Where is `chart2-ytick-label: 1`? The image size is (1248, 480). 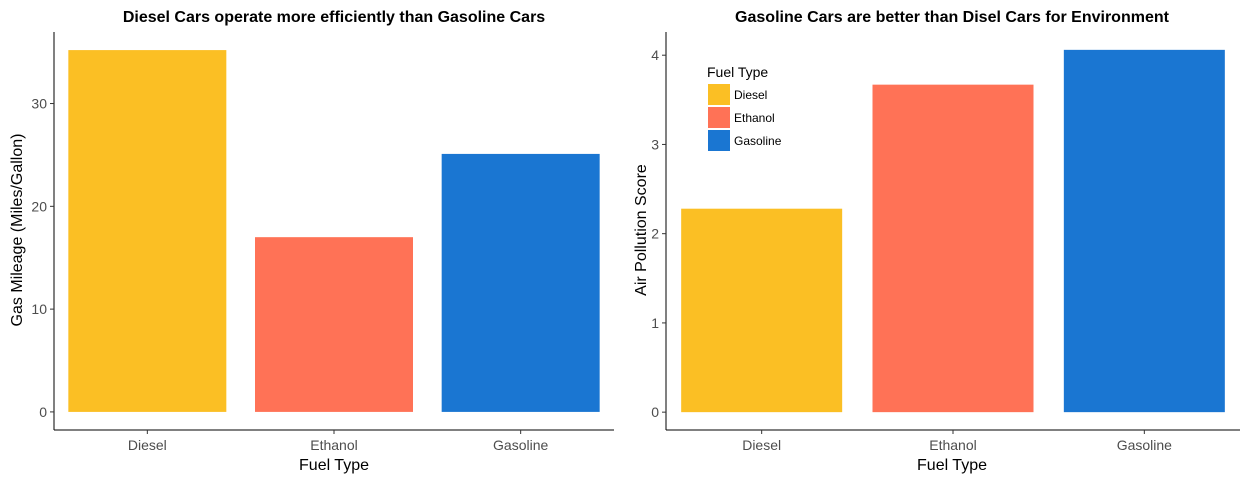 chart2-ytick-label: 1 is located at coordinates (655, 323).